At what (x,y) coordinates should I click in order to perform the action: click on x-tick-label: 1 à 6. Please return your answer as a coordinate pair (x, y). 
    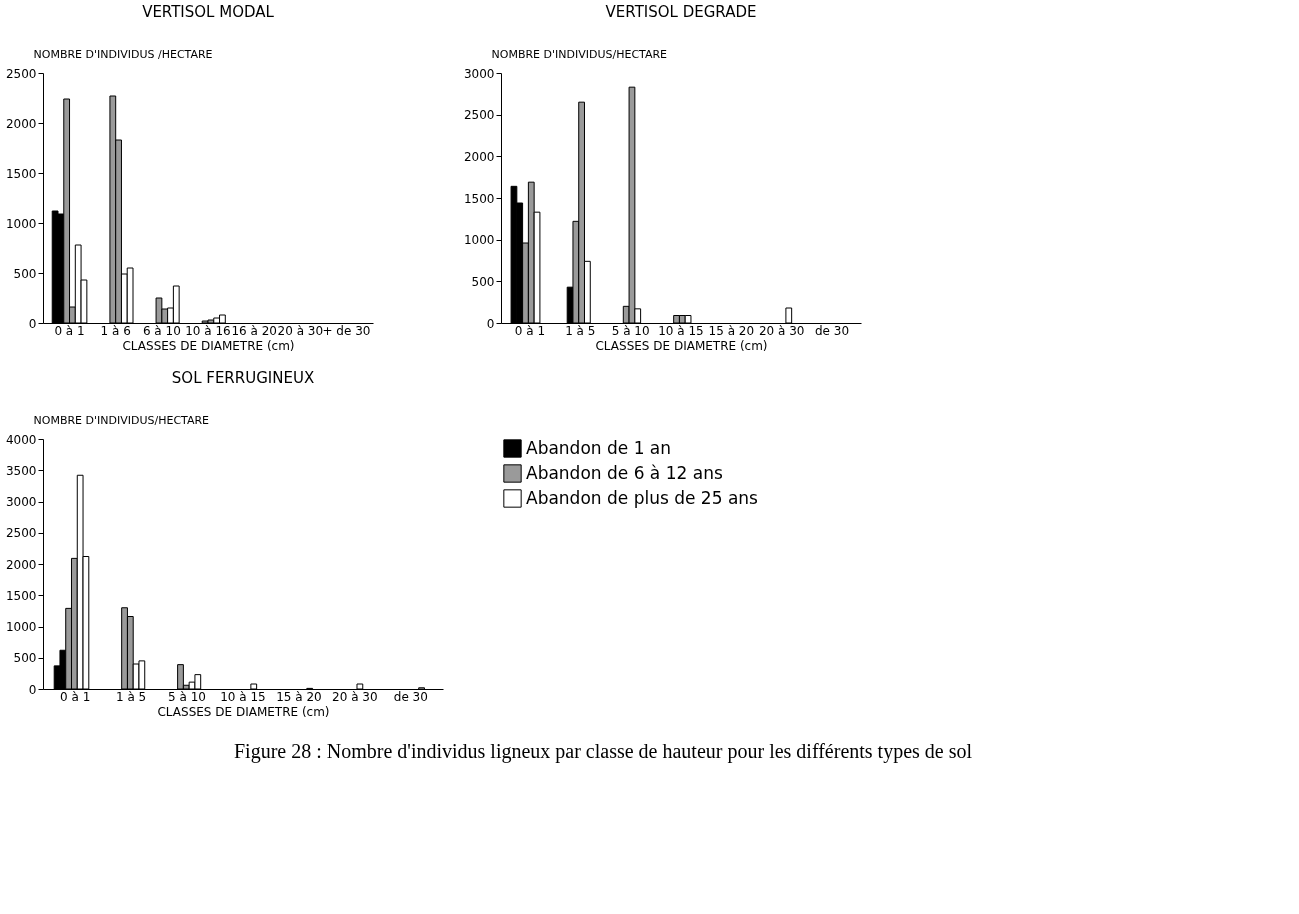
    Looking at the image, I should click on (115, 330).